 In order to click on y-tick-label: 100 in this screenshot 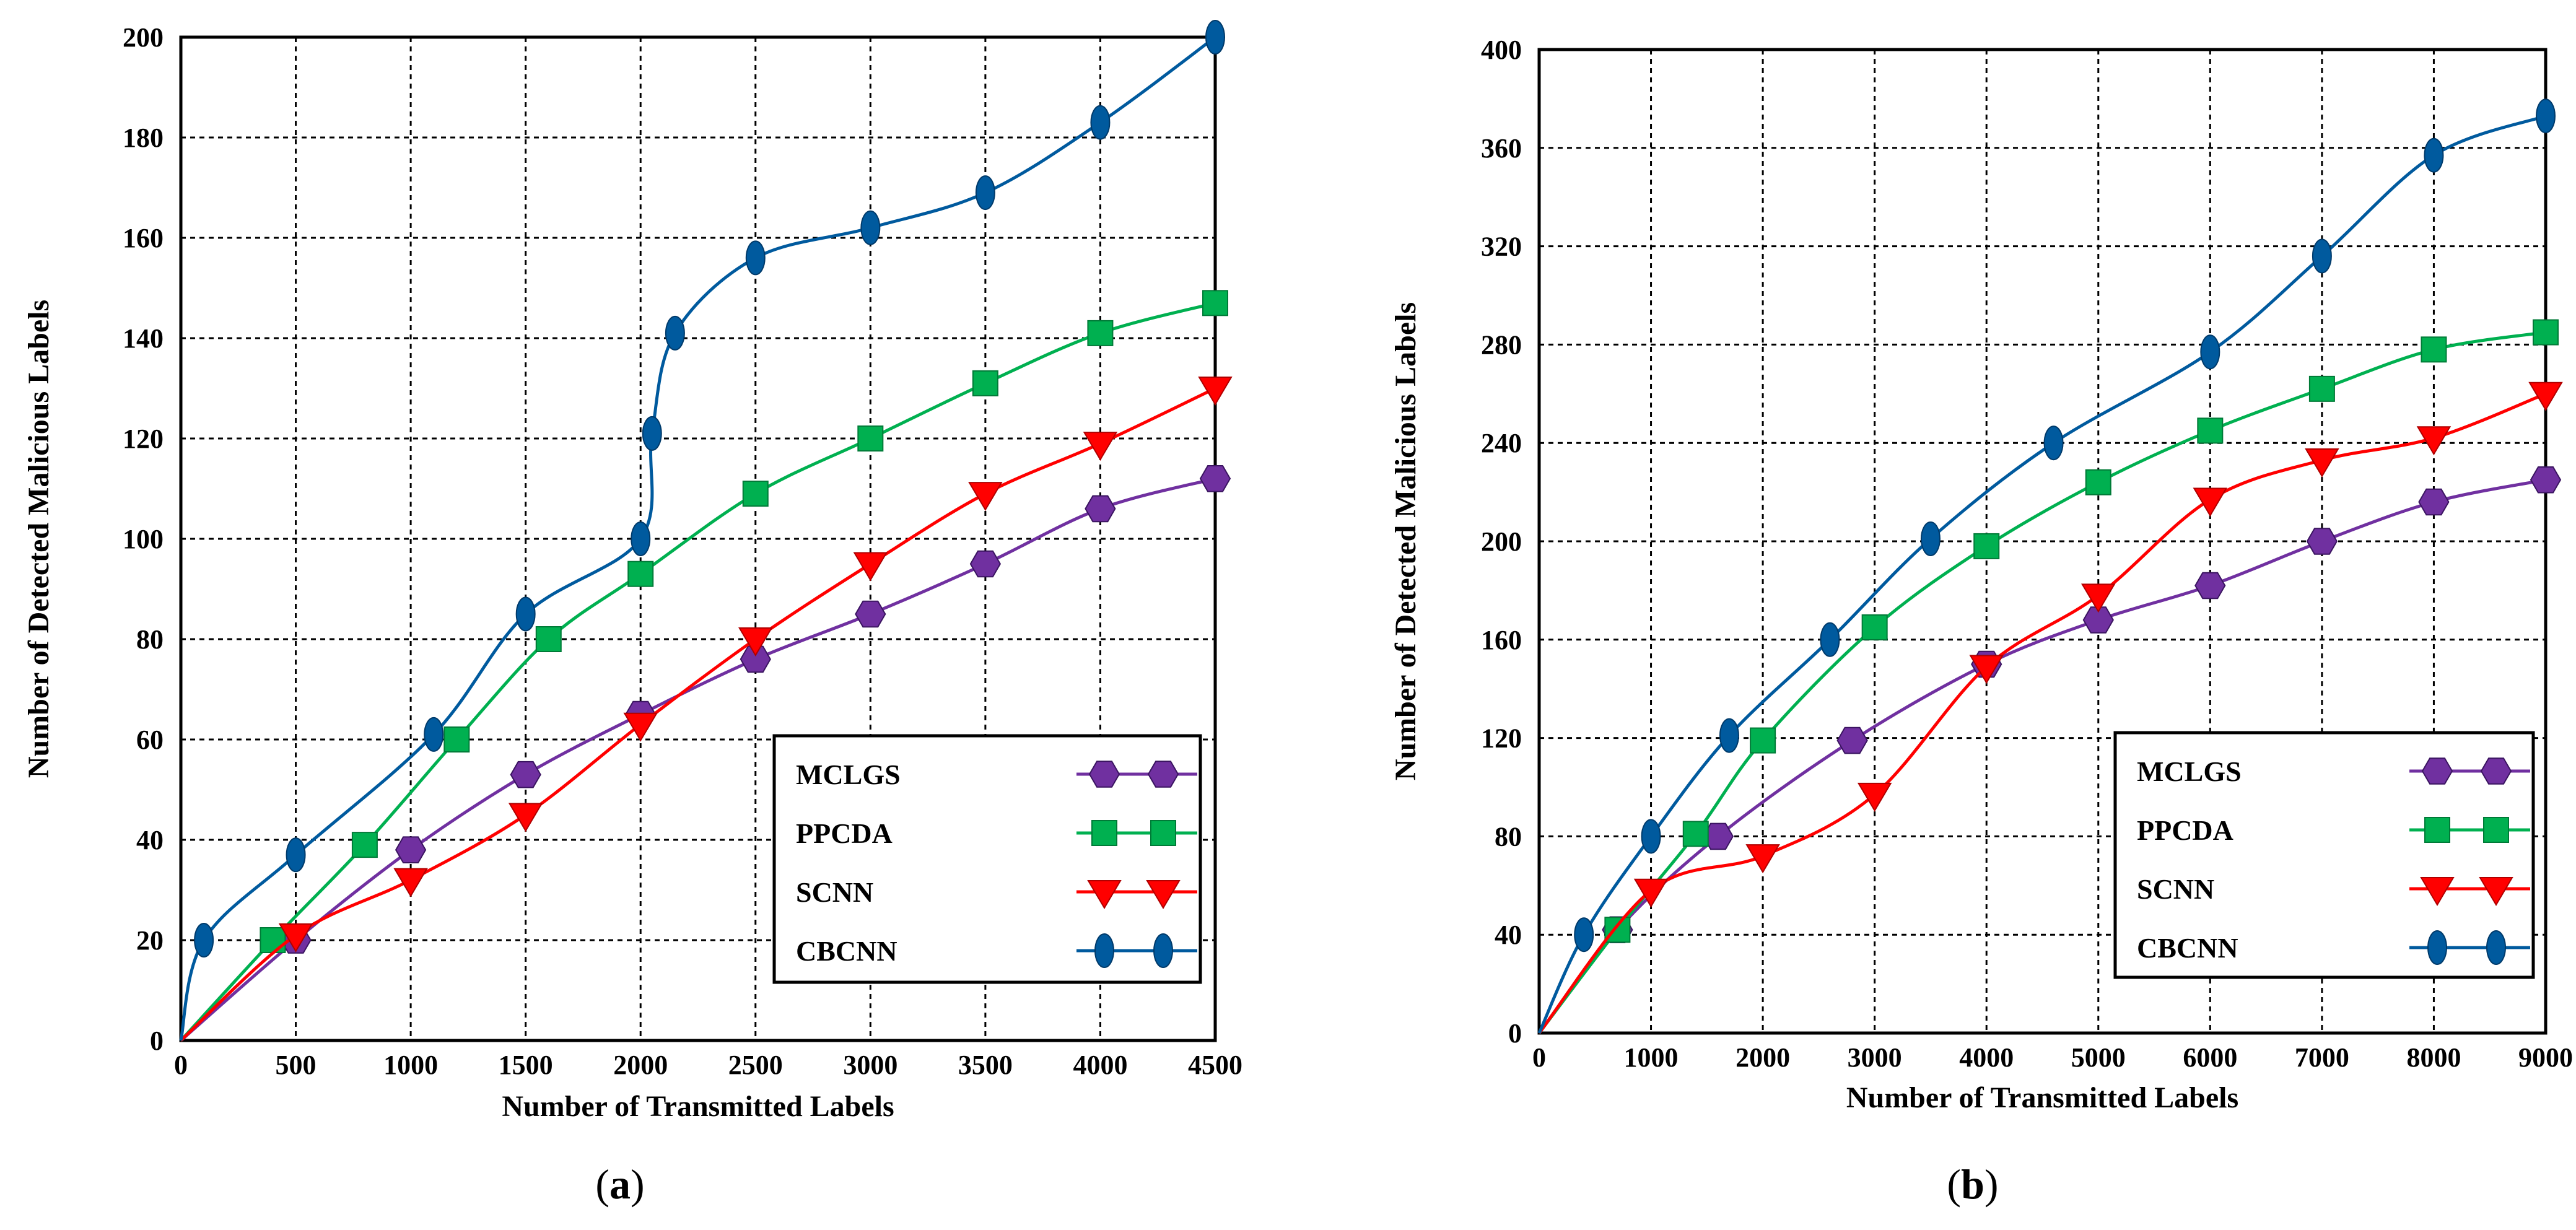, I will do `click(143, 539)`.